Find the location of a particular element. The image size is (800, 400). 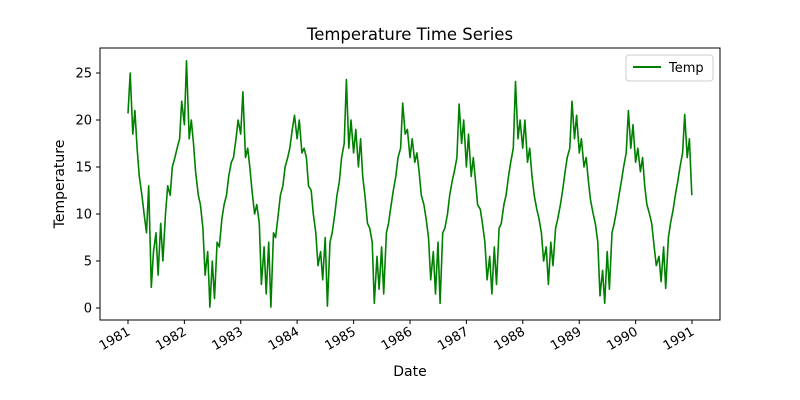

legend-box is located at coordinates (669, 68).